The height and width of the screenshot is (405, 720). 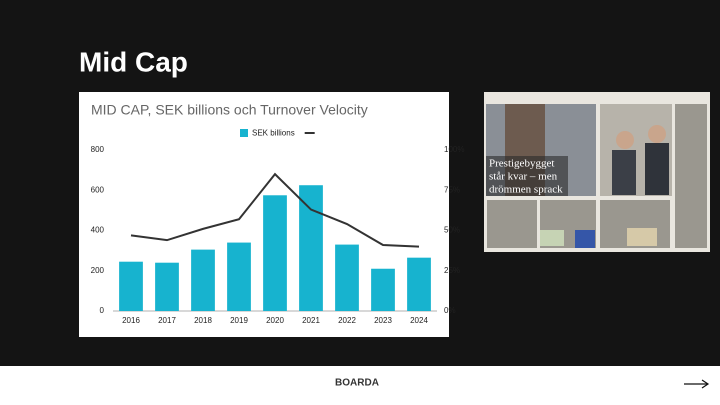 What do you see at coordinates (521, 164) in the screenshot?
I see `image-headline: Prestigebygget` at bounding box center [521, 164].